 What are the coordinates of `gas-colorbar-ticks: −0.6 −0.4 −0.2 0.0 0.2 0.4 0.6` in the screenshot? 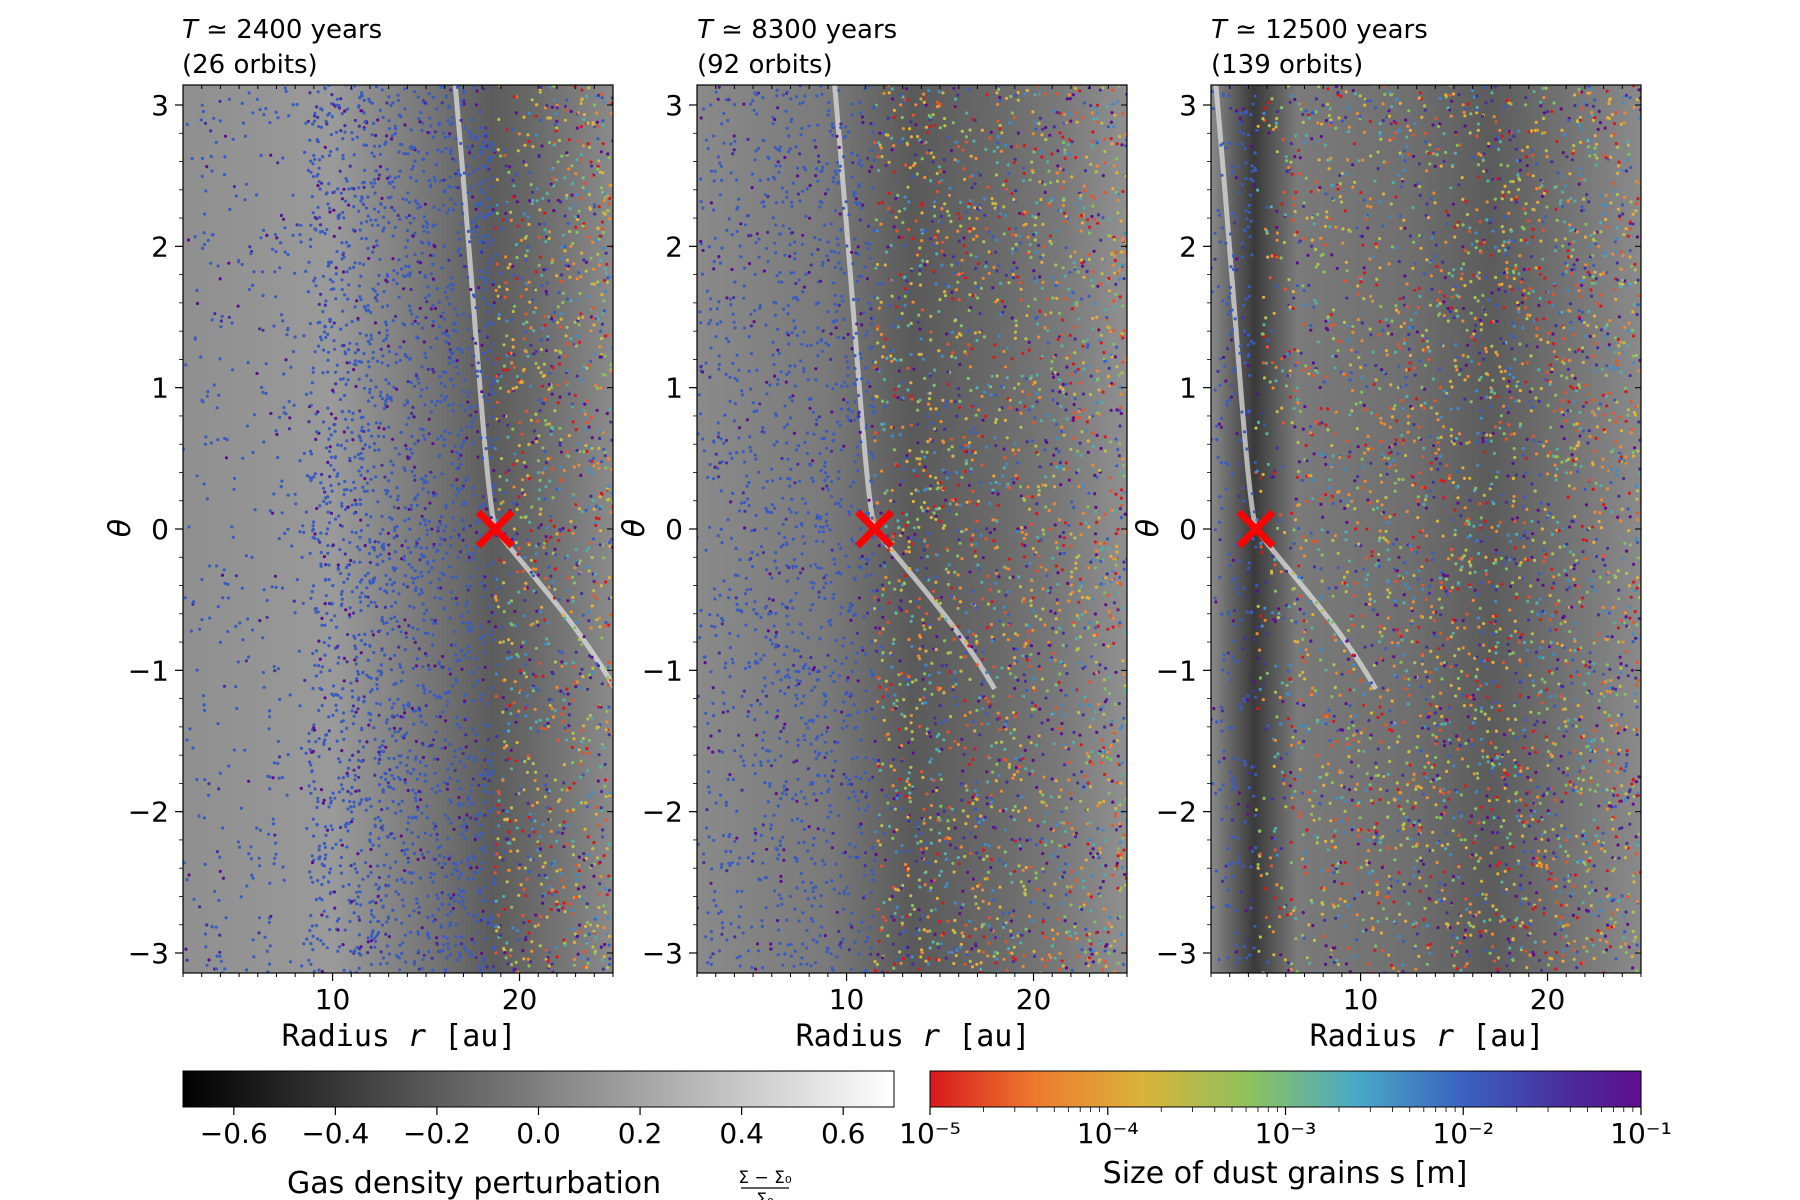 It's located at (533, 1128).